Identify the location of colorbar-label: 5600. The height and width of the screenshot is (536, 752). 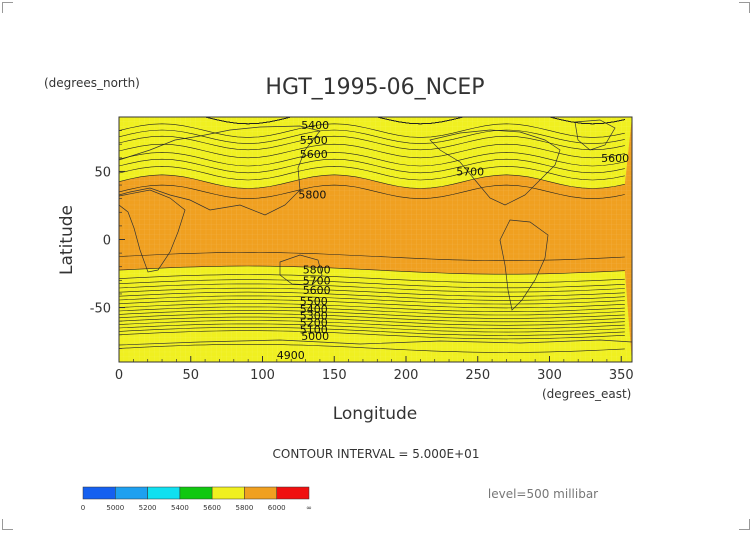
(212, 508).